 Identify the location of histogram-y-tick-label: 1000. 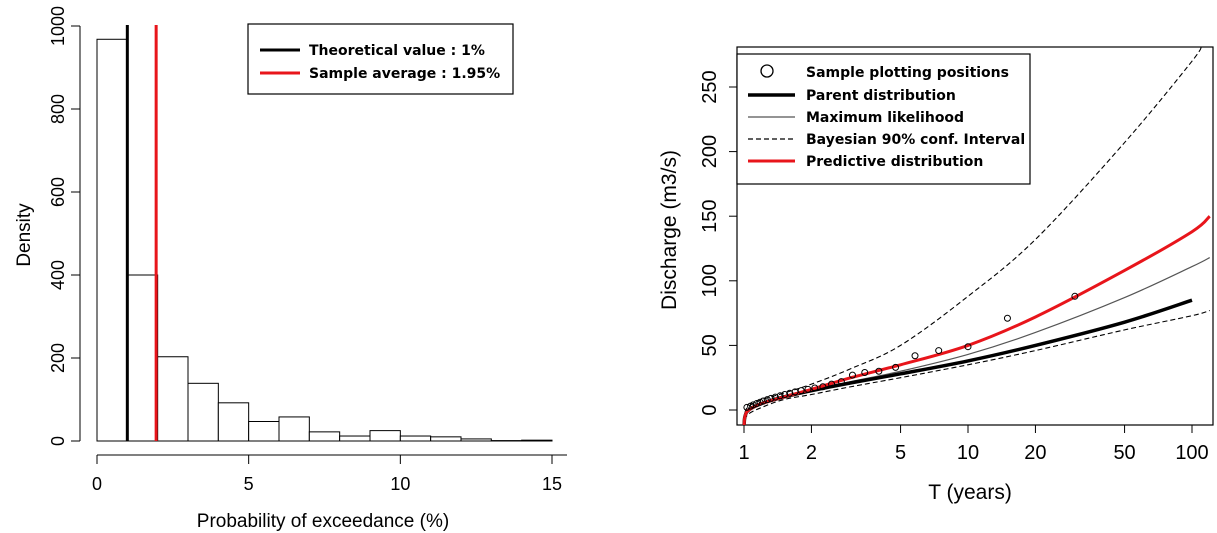
(58, 26).